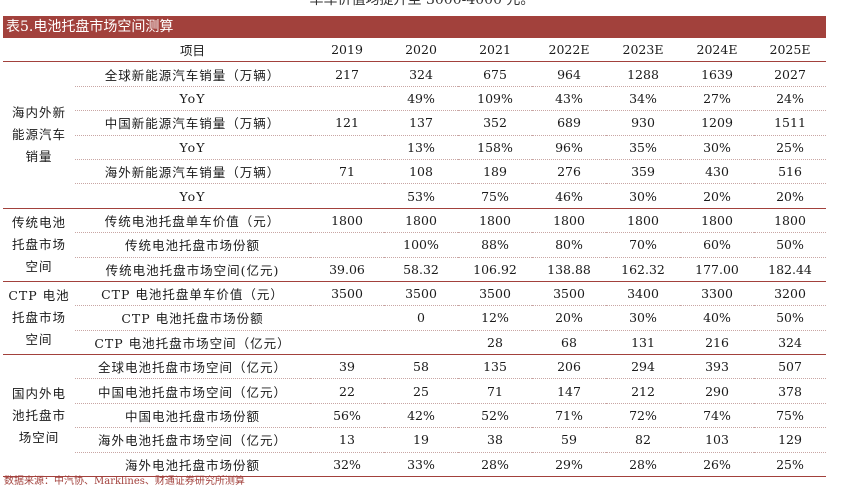 The image size is (844, 487). What do you see at coordinates (39, 135) in the screenshot?
I see `group-label: 海内外新能源汽车销量` at bounding box center [39, 135].